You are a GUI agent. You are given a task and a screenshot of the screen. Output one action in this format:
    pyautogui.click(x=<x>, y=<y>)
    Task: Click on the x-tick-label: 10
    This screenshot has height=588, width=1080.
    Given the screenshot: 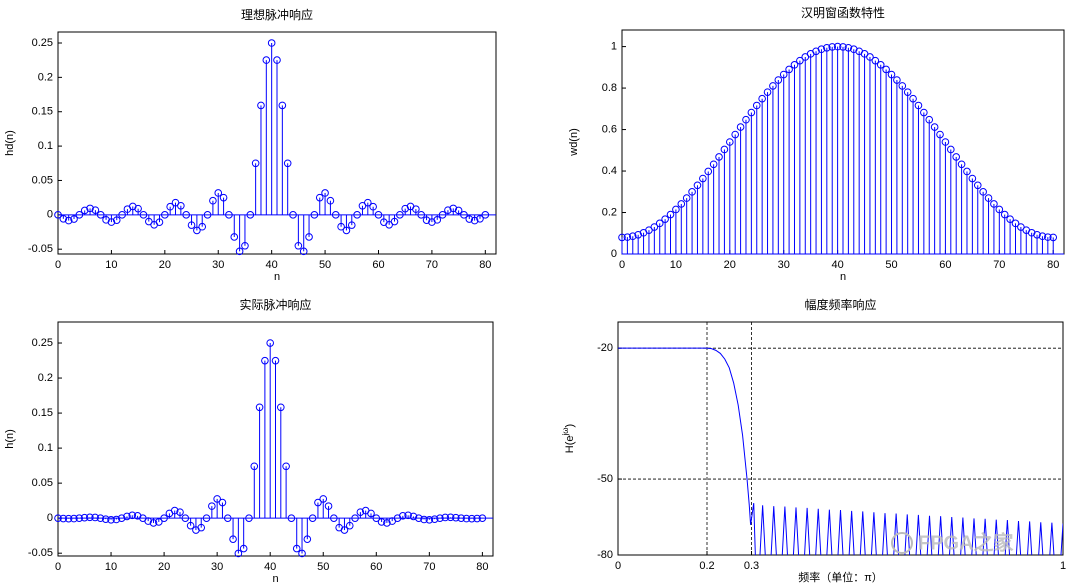 What is the action you would take?
    pyautogui.click(x=111, y=567)
    